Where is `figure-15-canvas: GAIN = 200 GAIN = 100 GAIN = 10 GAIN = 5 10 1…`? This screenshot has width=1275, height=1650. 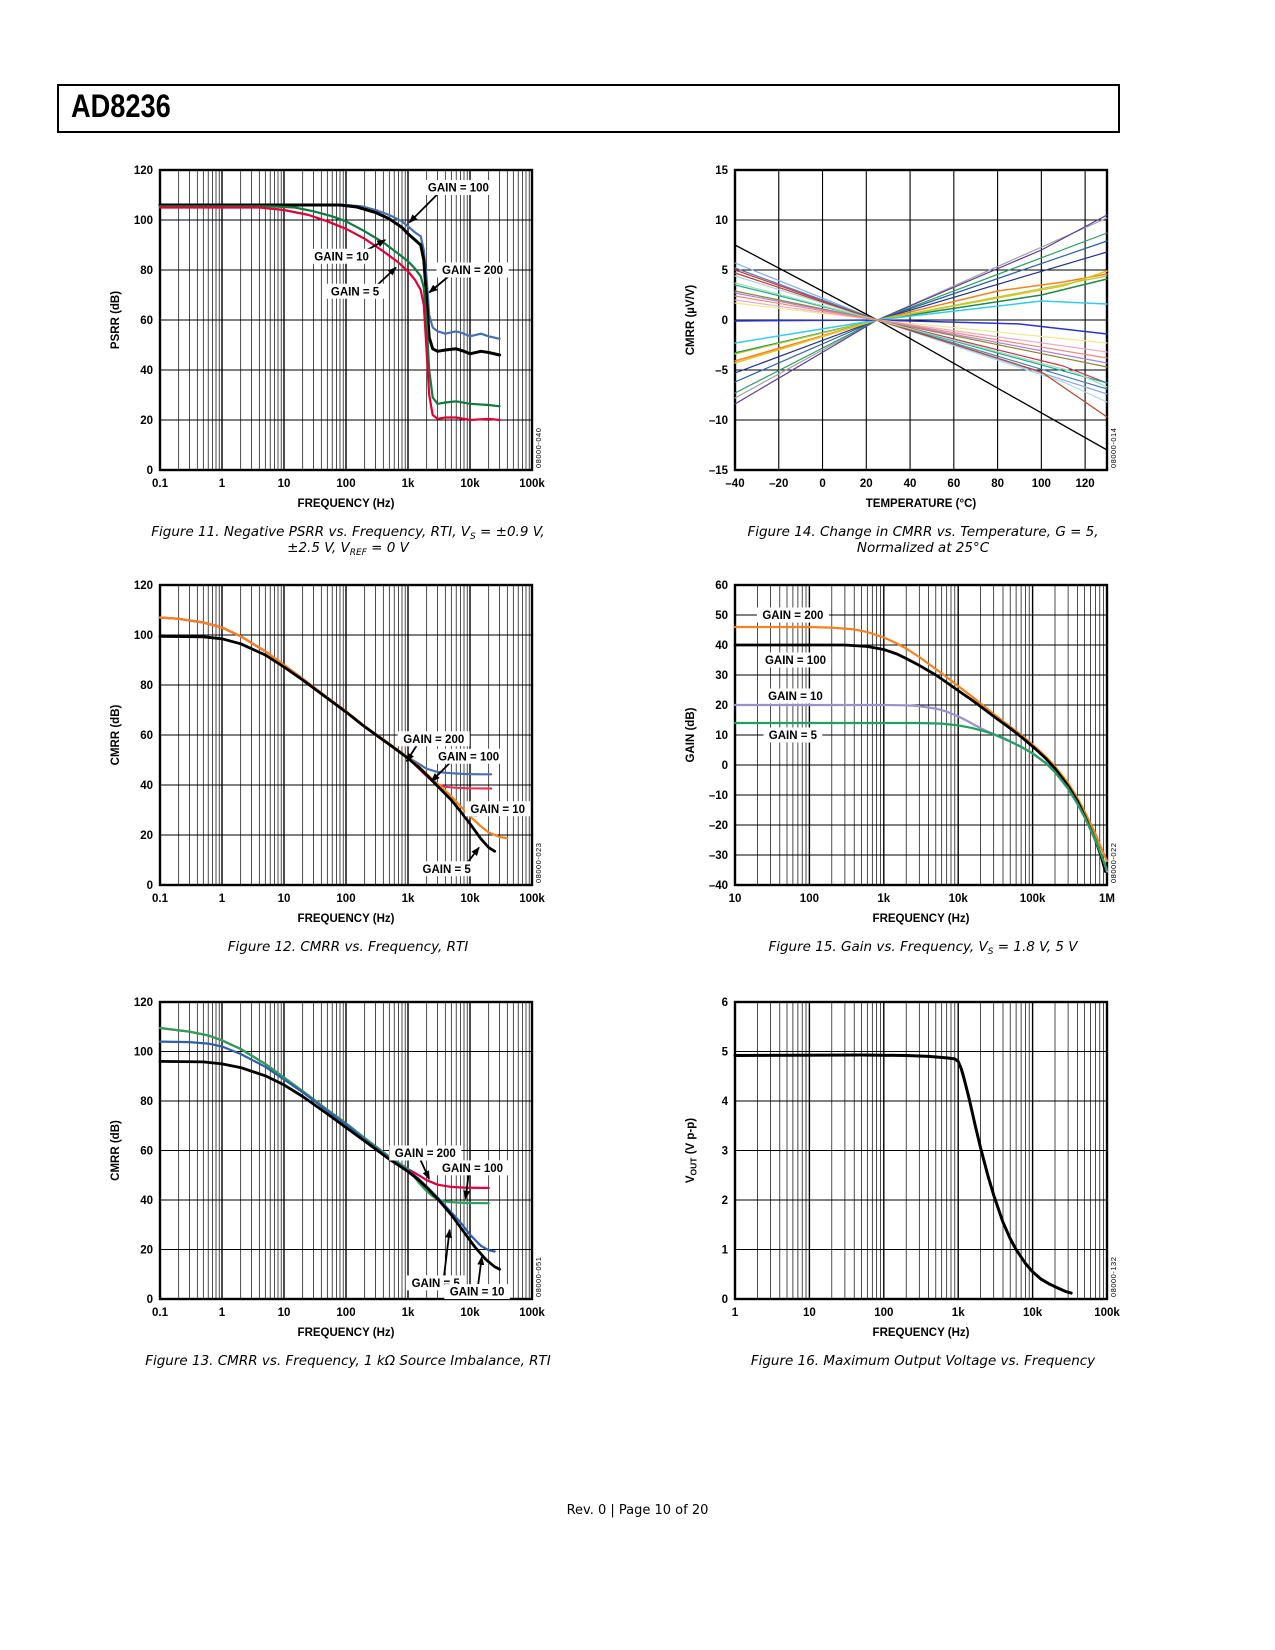 figure-15-canvas: GAIN = 200 GAIN = 100 GAIN = 10 GAIN = 5 10 1… is located at coordinates (901, 752).